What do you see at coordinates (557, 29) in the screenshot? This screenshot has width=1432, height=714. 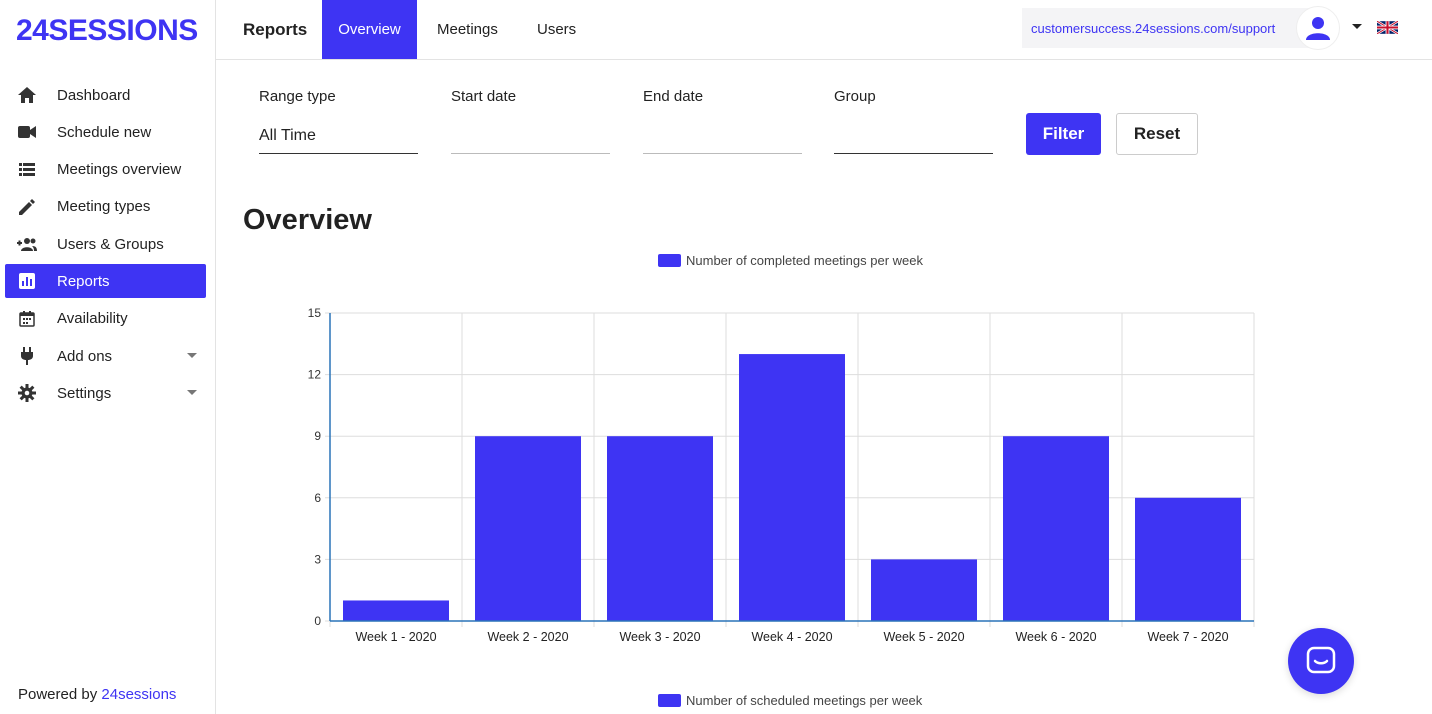 I see `tab-users: Users` at bounding box center [557, 29].